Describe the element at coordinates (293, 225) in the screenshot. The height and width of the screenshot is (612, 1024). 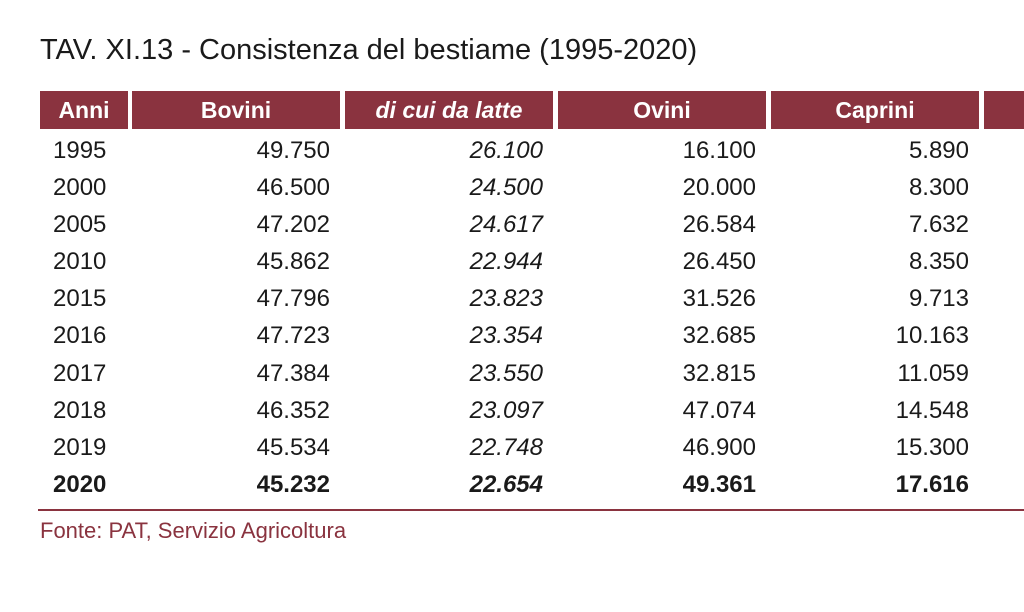
I see `cell-bovini: 47.202` at that location.